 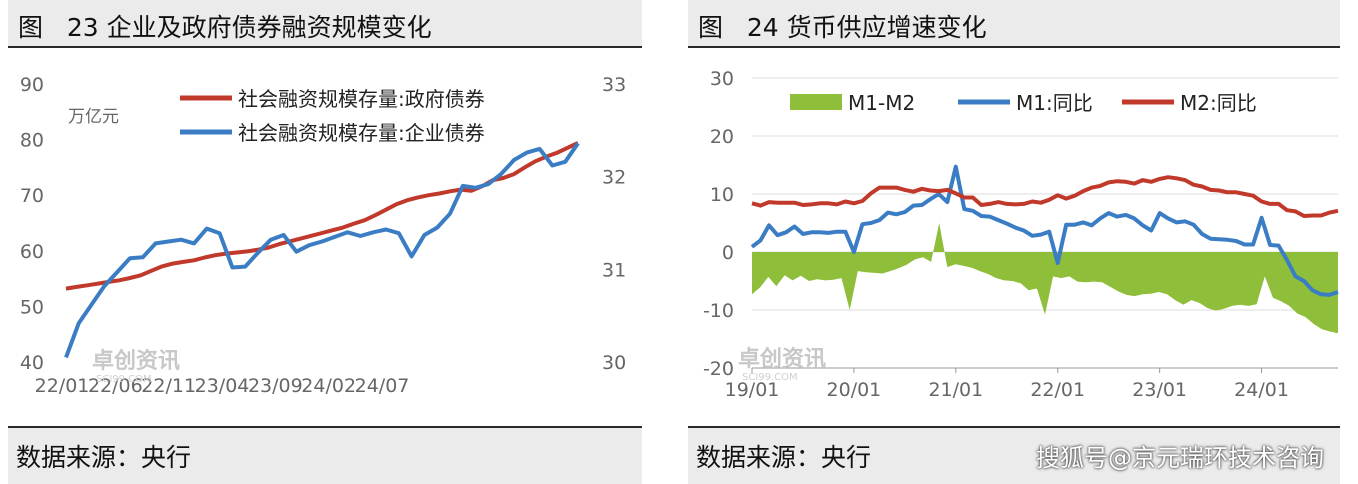 I want to click on left-x-tick-label: 22/01, so click(x=62, y=386).